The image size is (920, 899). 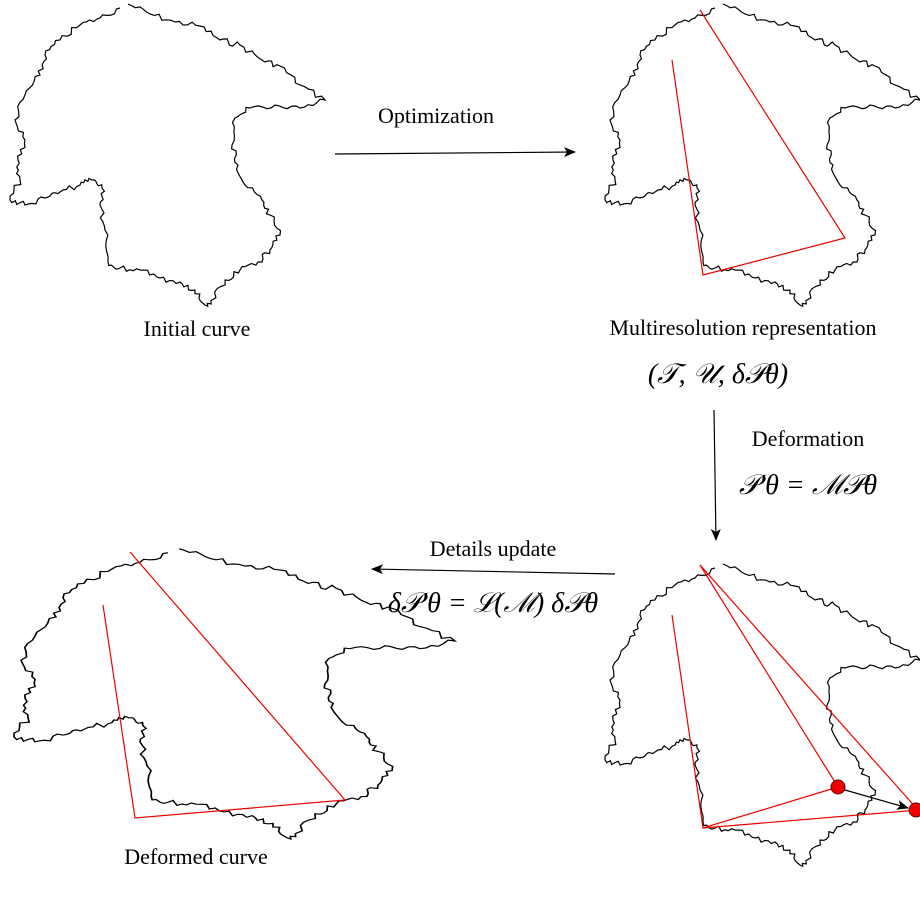 What do you see at coordinates (196, 856) in the screenshot?
I see `label: Deformed curve` at bounding box center [196, 856].